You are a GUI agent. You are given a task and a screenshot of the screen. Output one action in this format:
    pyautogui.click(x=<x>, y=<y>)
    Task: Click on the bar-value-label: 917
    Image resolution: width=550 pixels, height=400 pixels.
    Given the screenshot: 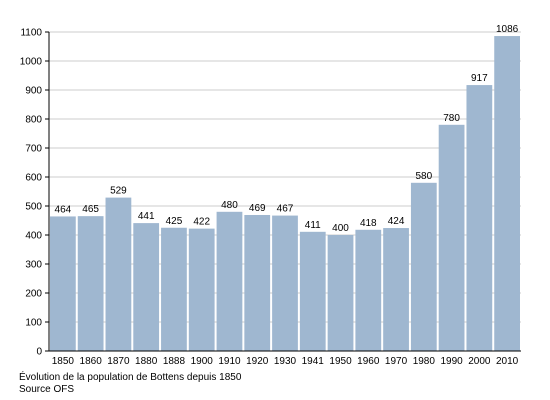 What is the action you would take?
    pyautogui.click(x=479, y=78)
    